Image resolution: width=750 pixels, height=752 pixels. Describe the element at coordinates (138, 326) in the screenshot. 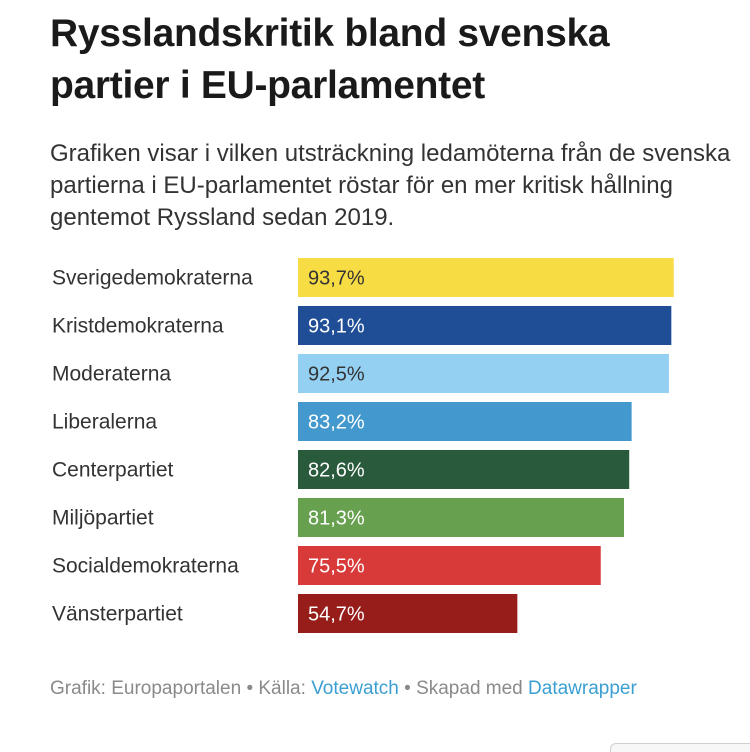

I see `category-label: Kristdemokraterna` at that location.